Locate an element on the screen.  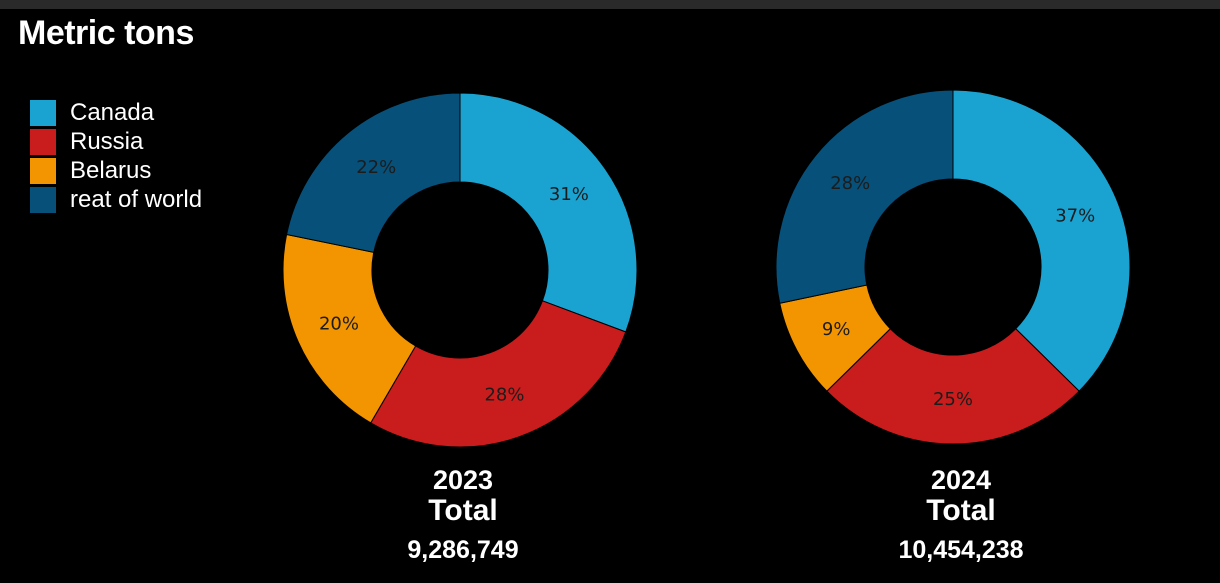
legend: Canada Russia Belarus reat of world is located at coordinates (116, 156).